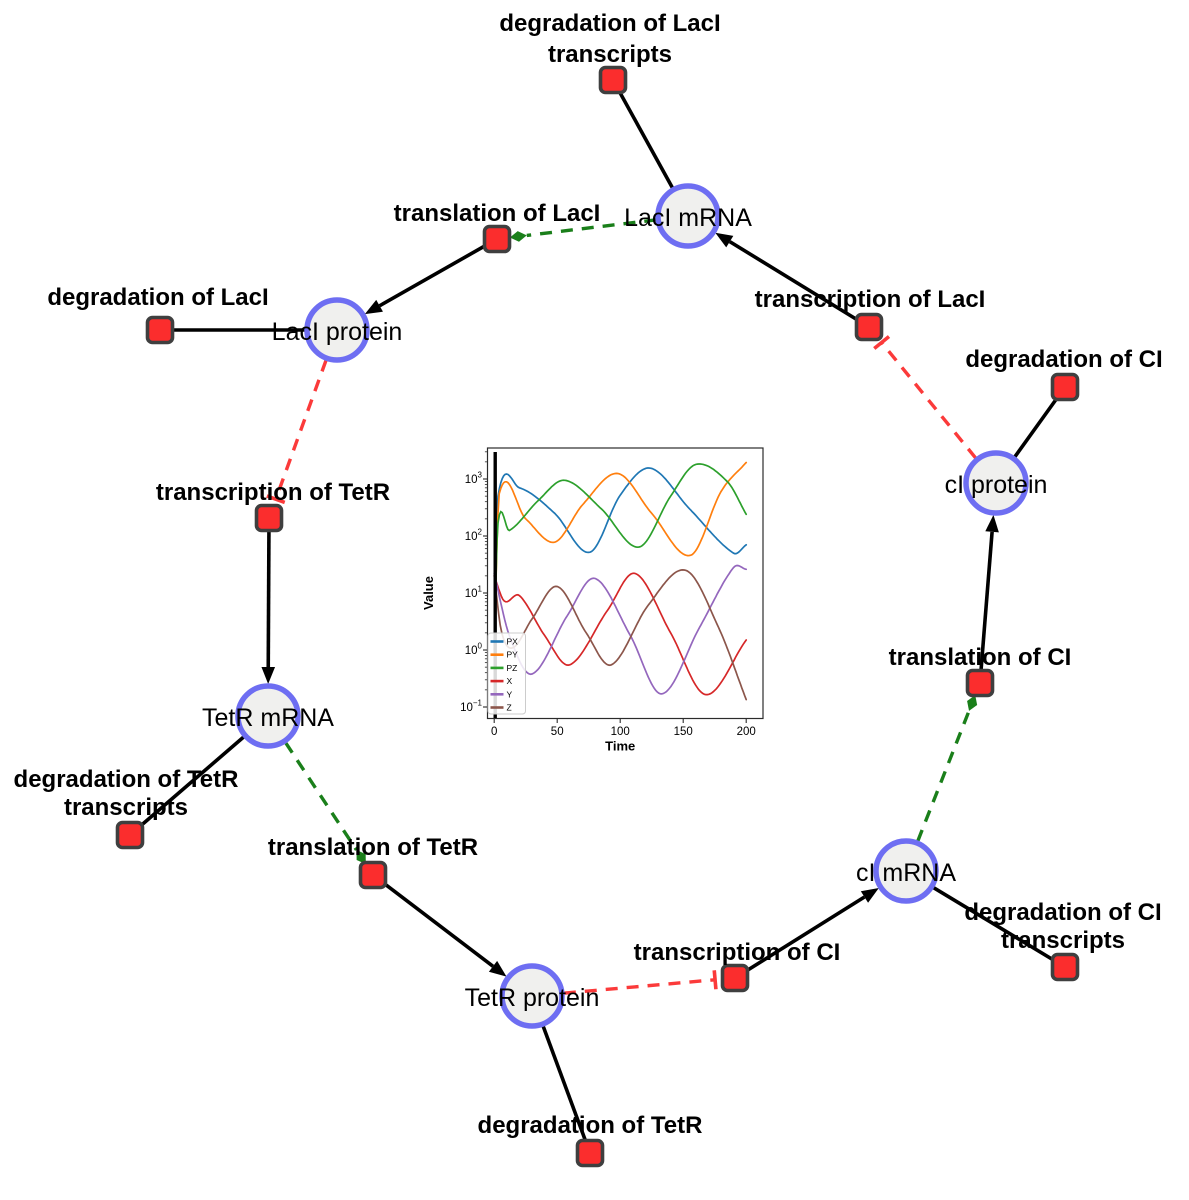 Image resolution: width=1189 pixels, height=1200 pixels. Describe the element at coordinates (510, 681) in the screenshot. I see `legend-label-X: X` at that location.